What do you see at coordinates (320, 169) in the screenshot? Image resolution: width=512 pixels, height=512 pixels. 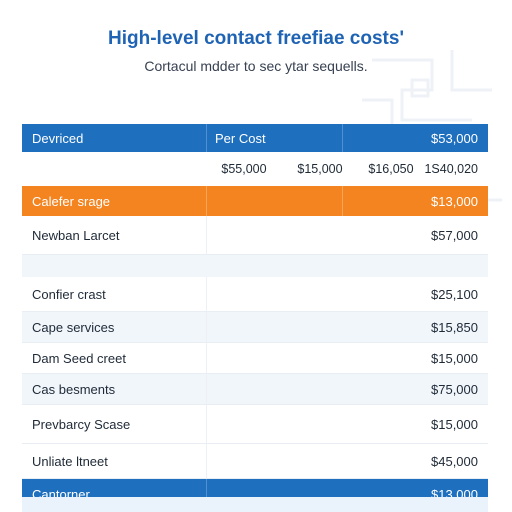 I see `subheader-b: $15,000` at bounding box center [320, 169].